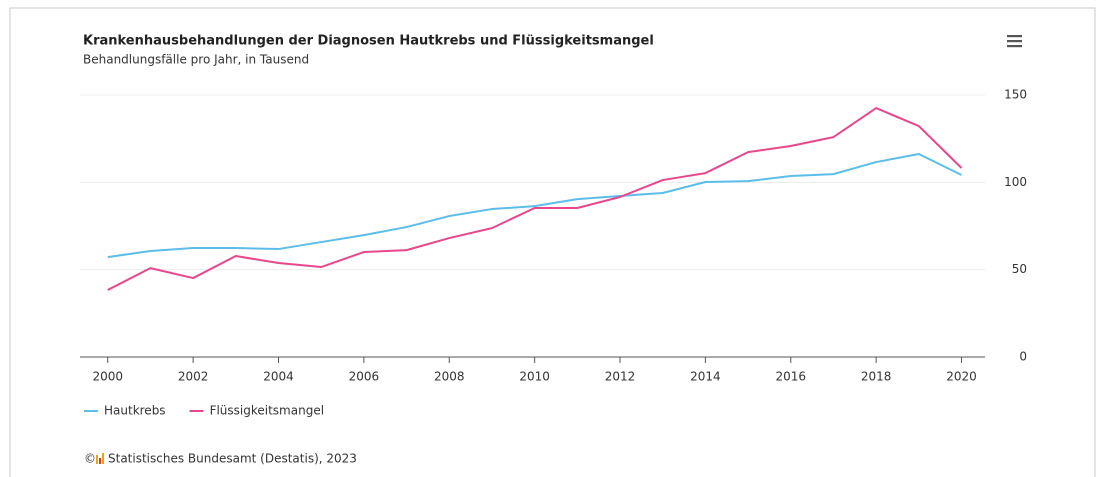 The height and width of the screenshot is (477, 1107). What do you see at coordinates (1019, 269) in the screenshot?
I see `y-tick-label: 50` at bounding box center [1019, 269].